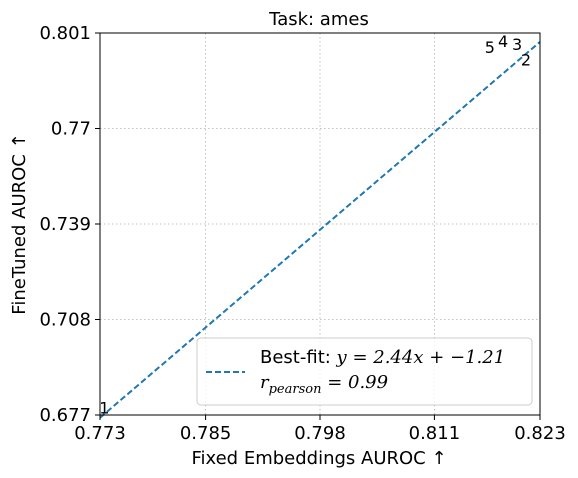 The image size is (578, 478). What do you see at coordinates (503, 41) in the screenshot?
I see `point-label-4: 4` at bounding box center [503, 41].